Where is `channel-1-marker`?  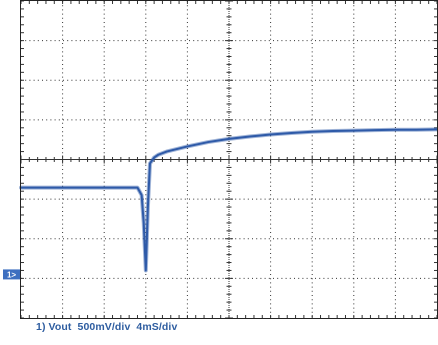
channel-1-marker is located at coordinates (11, 274).